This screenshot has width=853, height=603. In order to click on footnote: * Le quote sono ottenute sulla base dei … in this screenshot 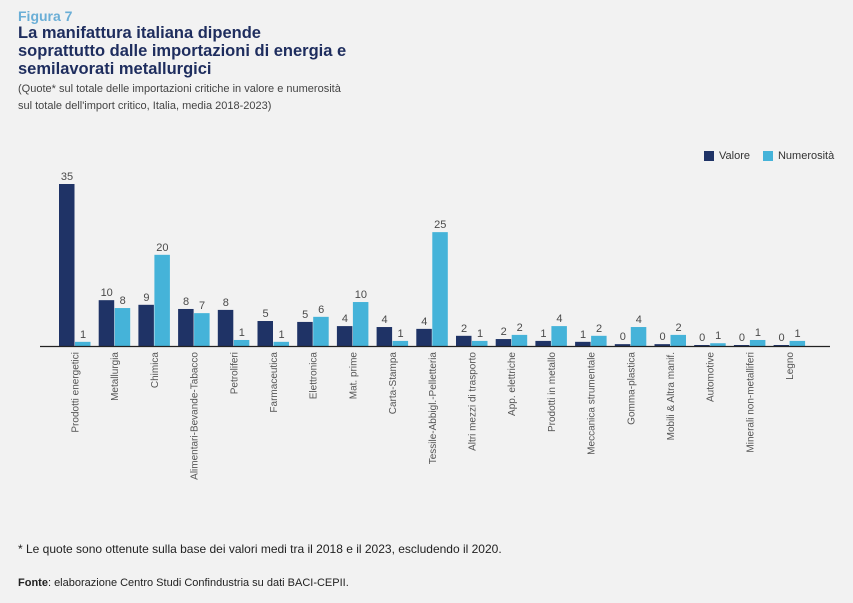, I will do `click(260, 549)`.